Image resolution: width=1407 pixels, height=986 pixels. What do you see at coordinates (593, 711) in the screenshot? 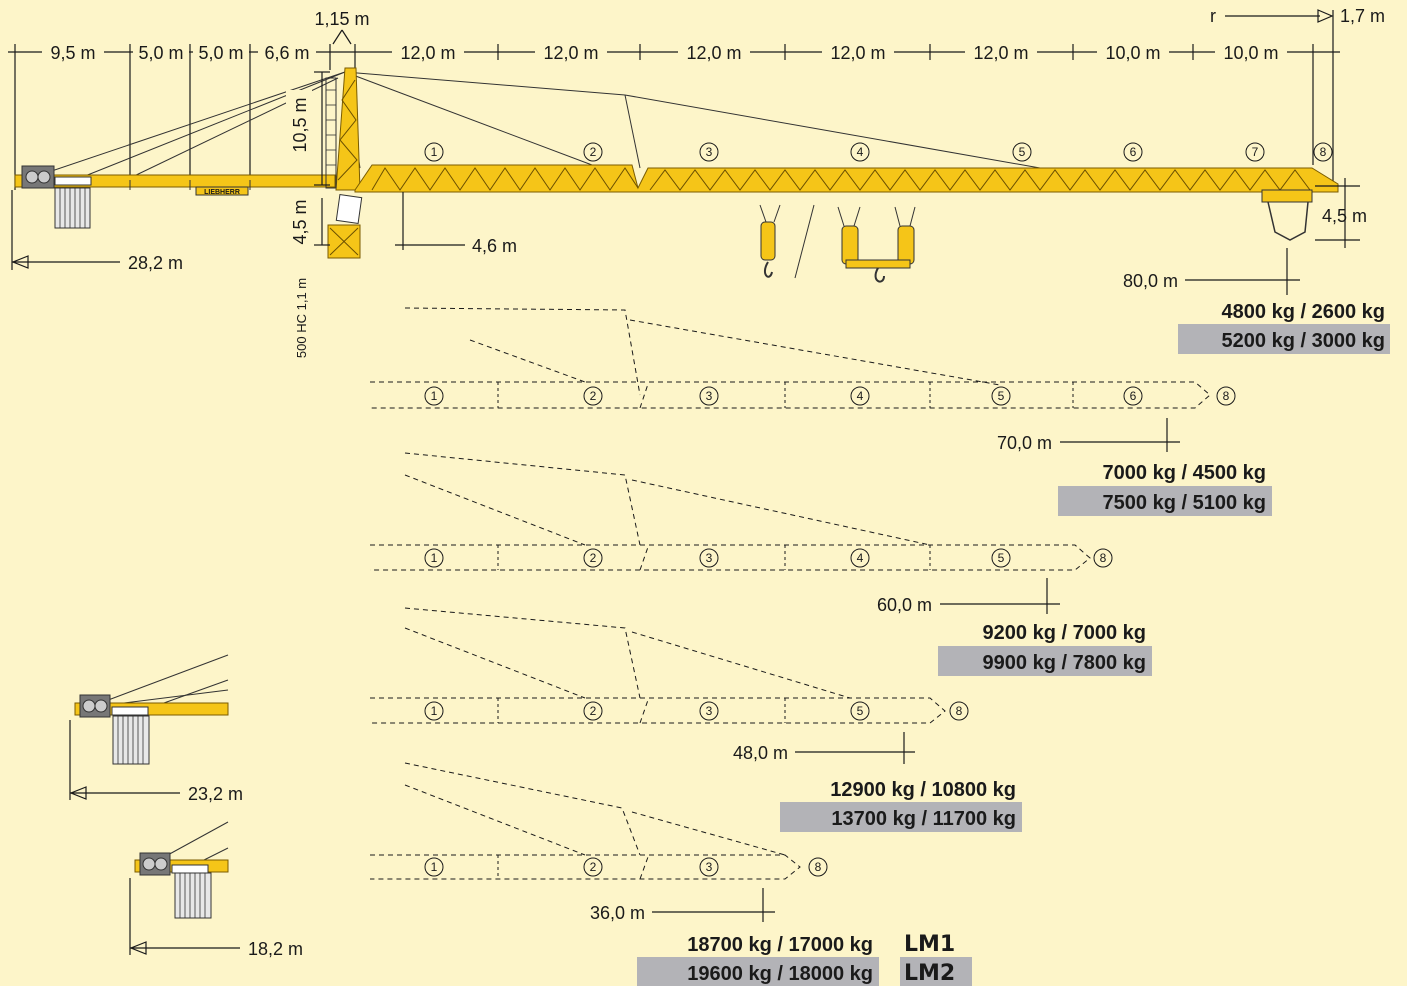
I see `config-48m-section-2: 2` at bounding box center [593, 711].